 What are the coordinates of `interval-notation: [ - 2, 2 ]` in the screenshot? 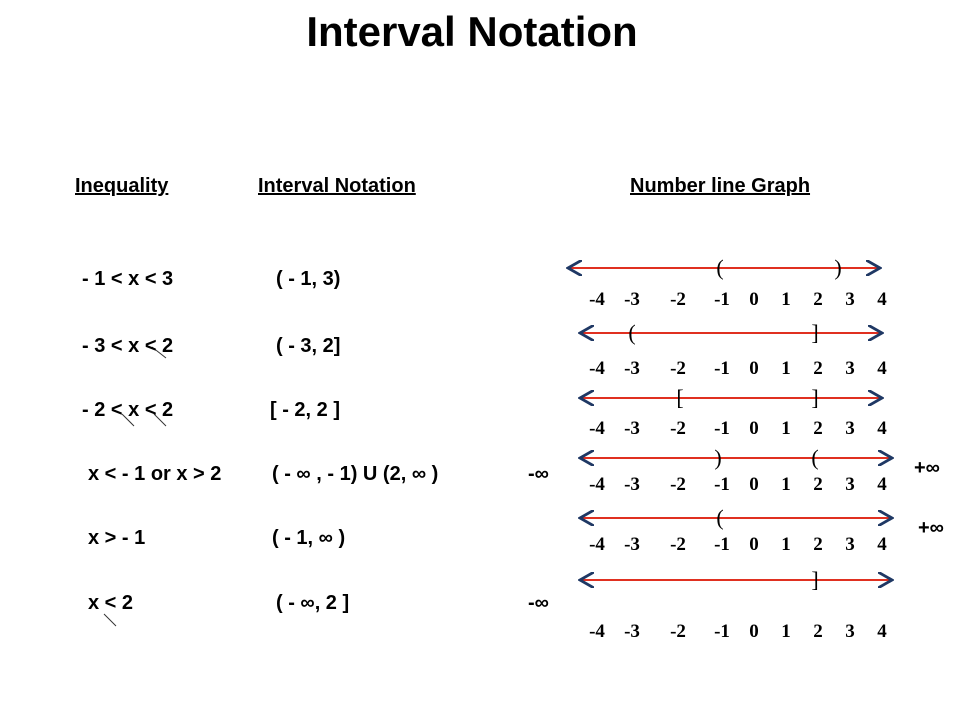 It's located at (305, 410).